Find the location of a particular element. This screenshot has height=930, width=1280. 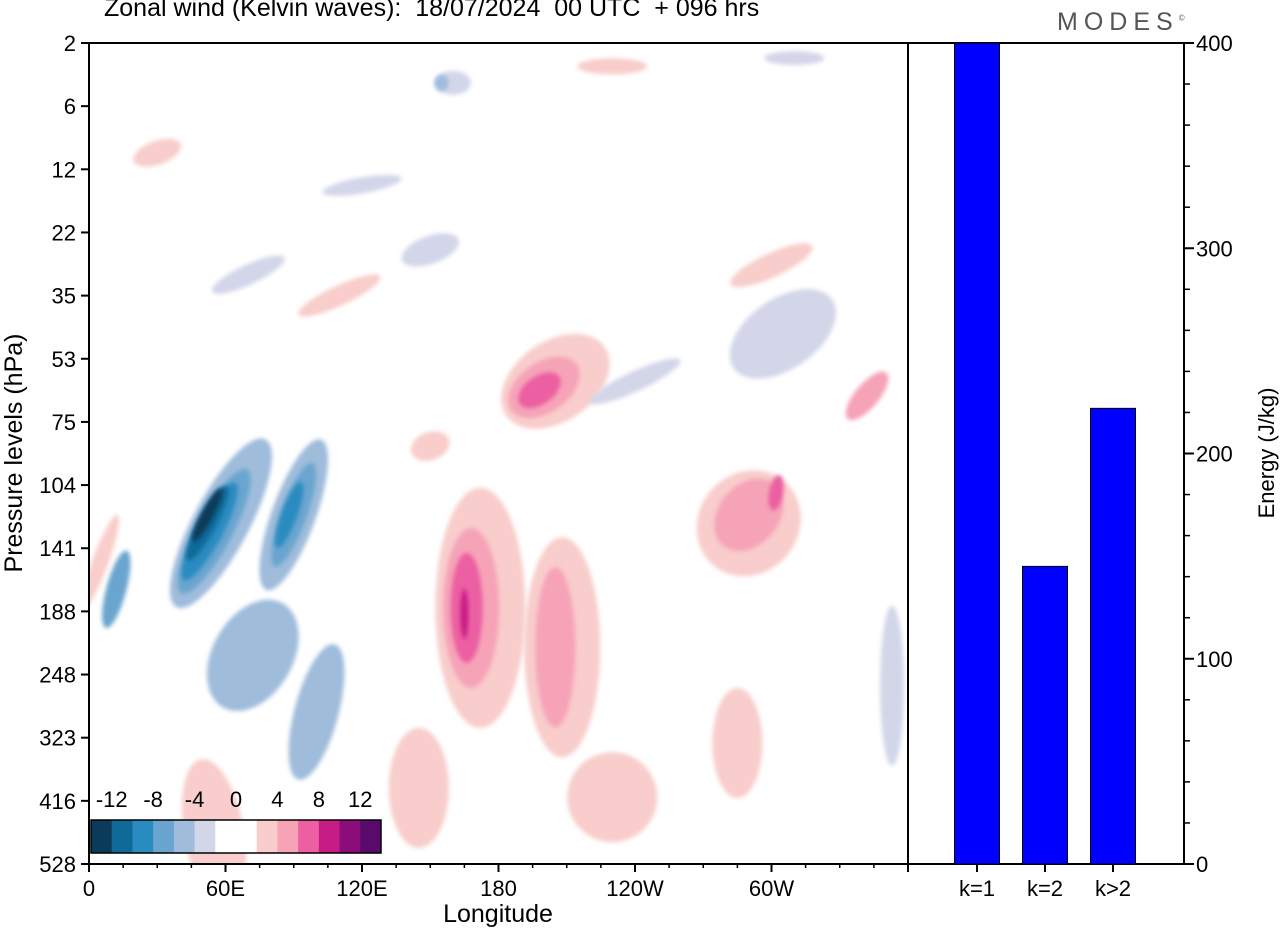

y-tick-label: 53 is located at coordinates (64, 359).